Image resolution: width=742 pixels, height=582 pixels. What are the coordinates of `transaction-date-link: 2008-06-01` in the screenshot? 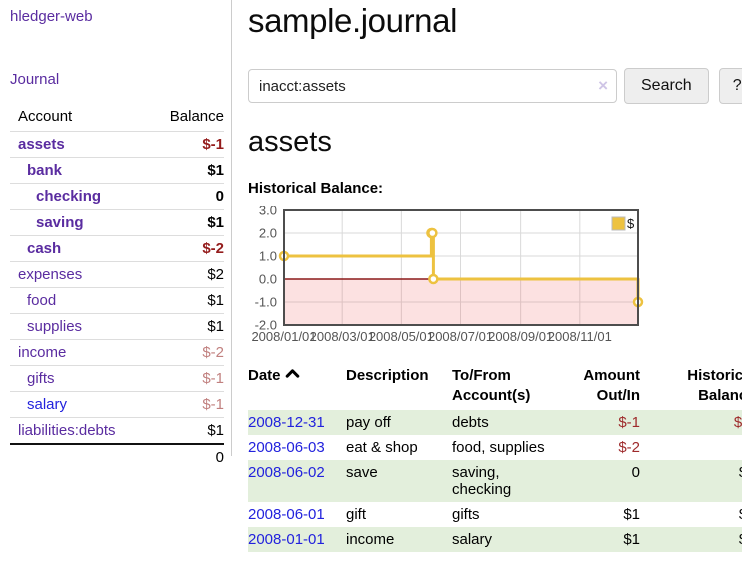 It's located at (286, 514).